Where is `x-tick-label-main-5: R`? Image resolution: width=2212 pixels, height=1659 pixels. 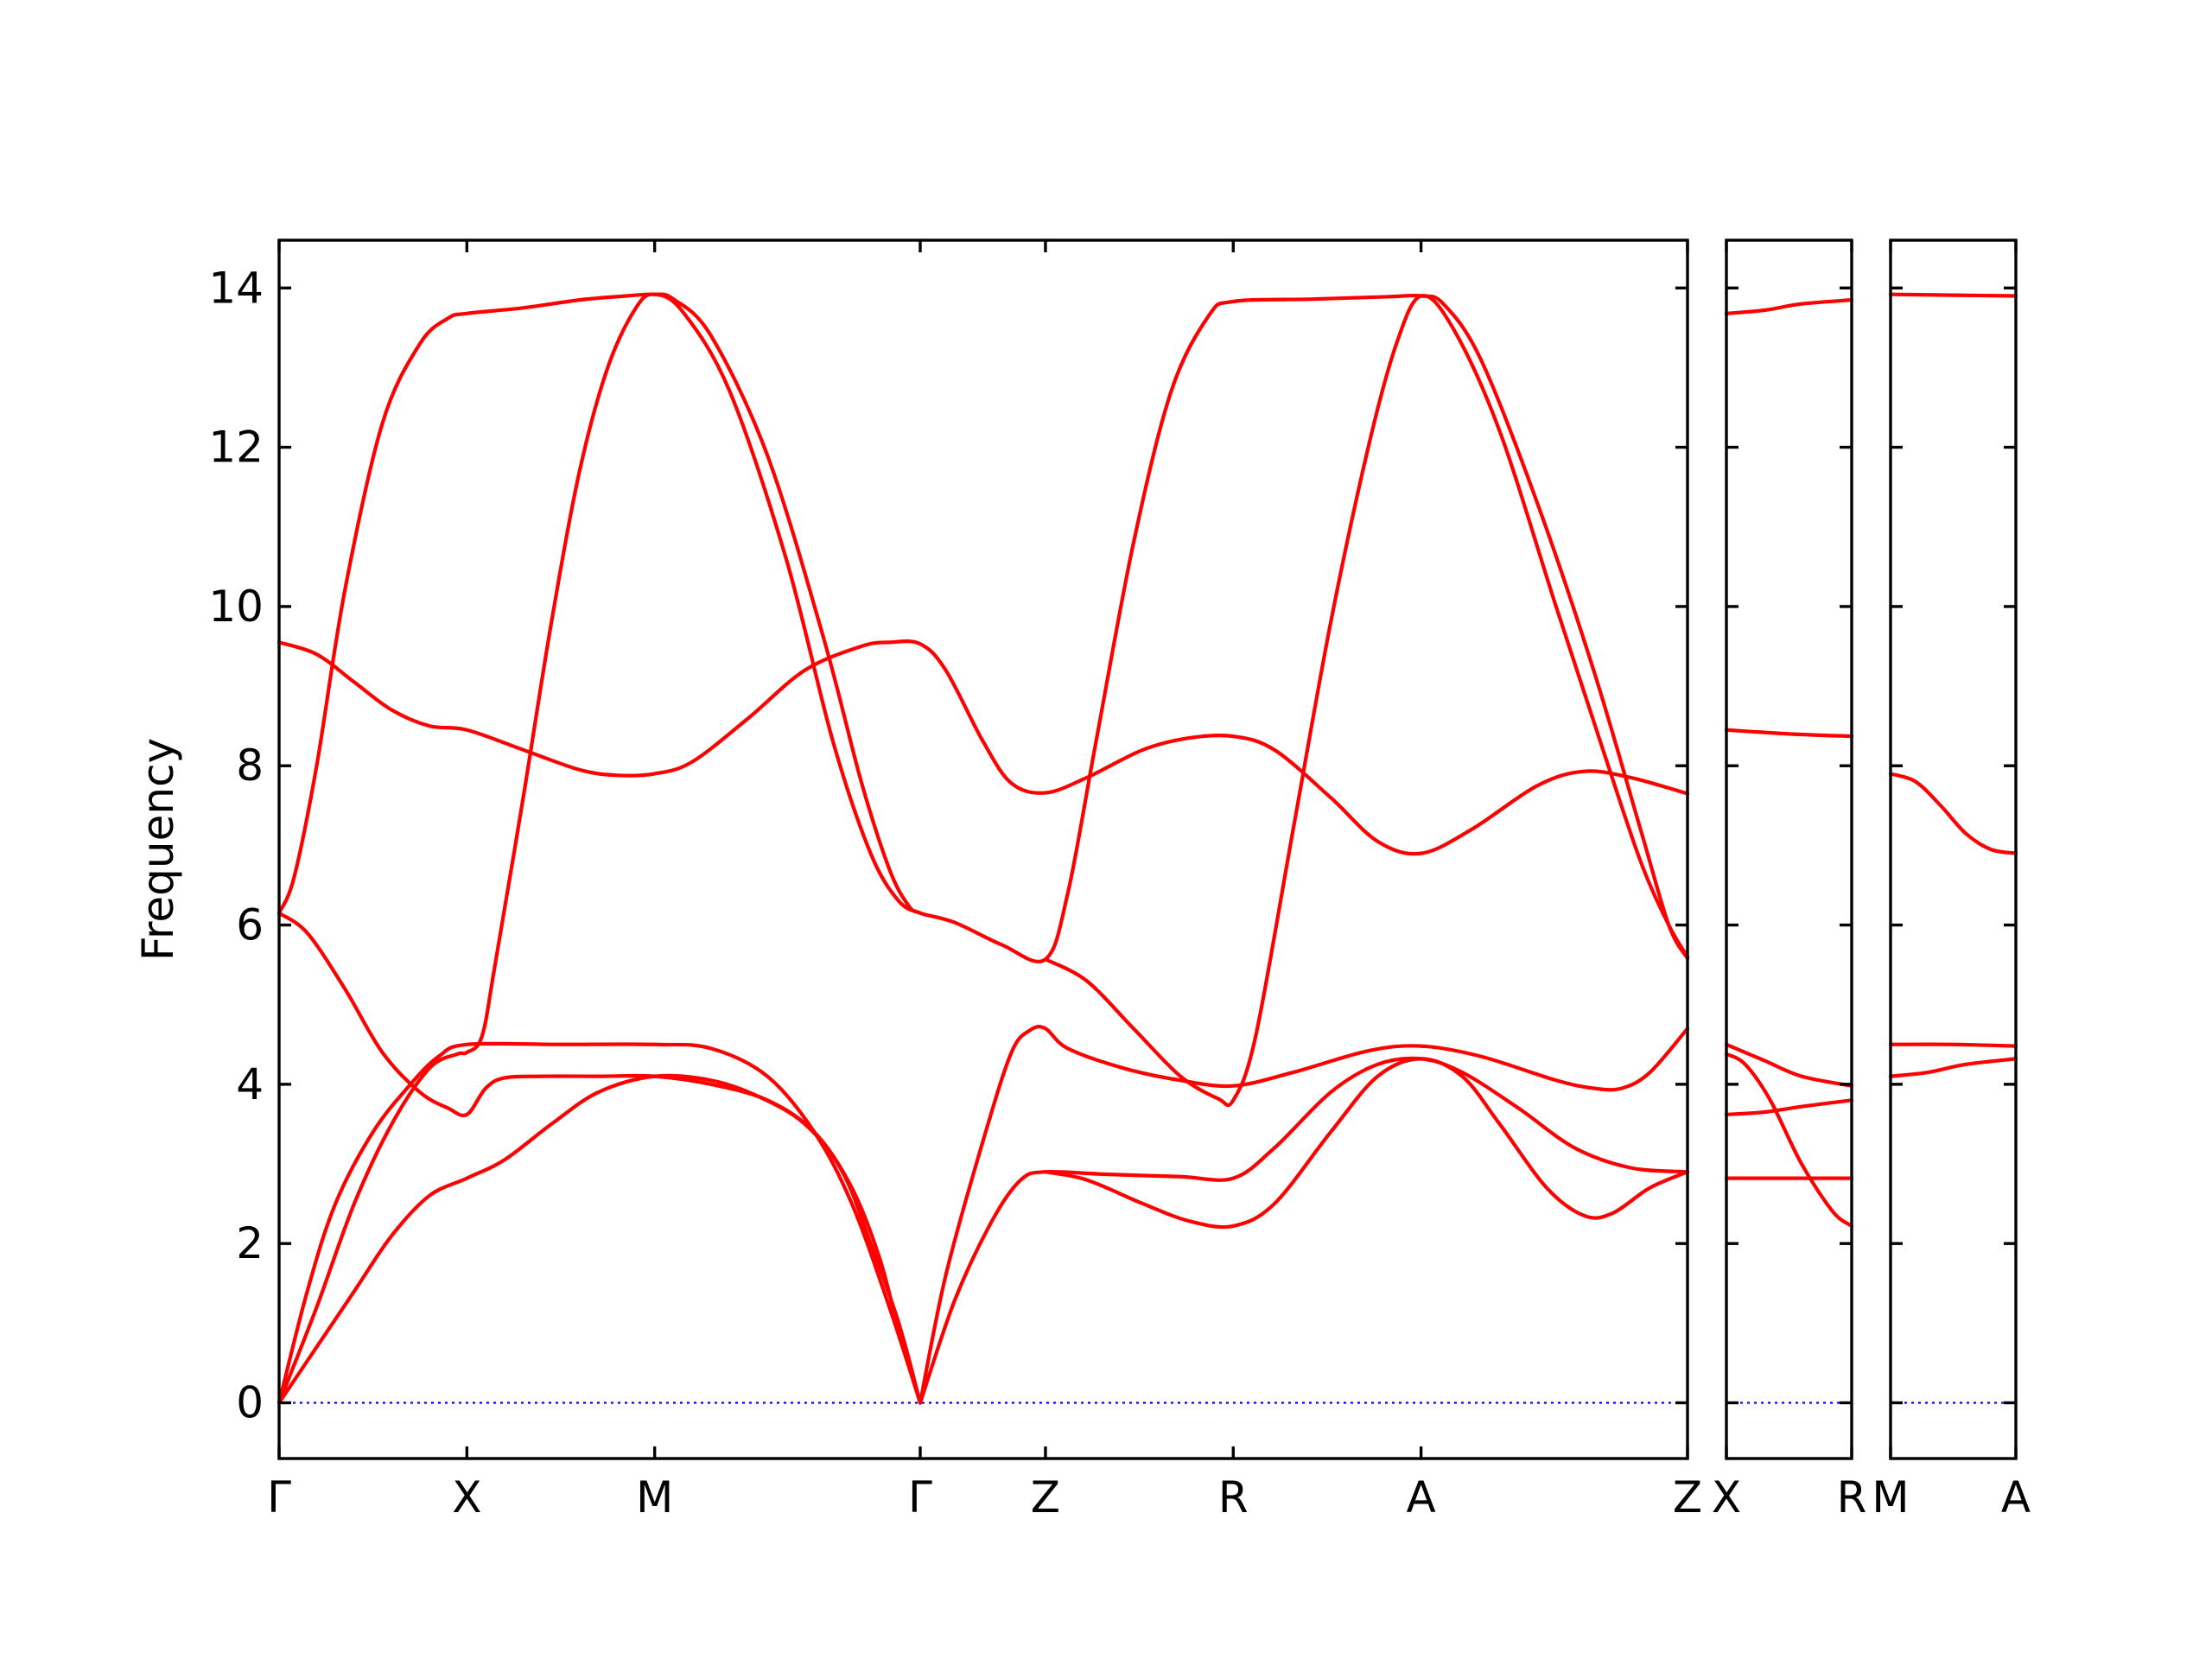 x-tick-label-main-5: R is located at coordinates (1233, 1497).